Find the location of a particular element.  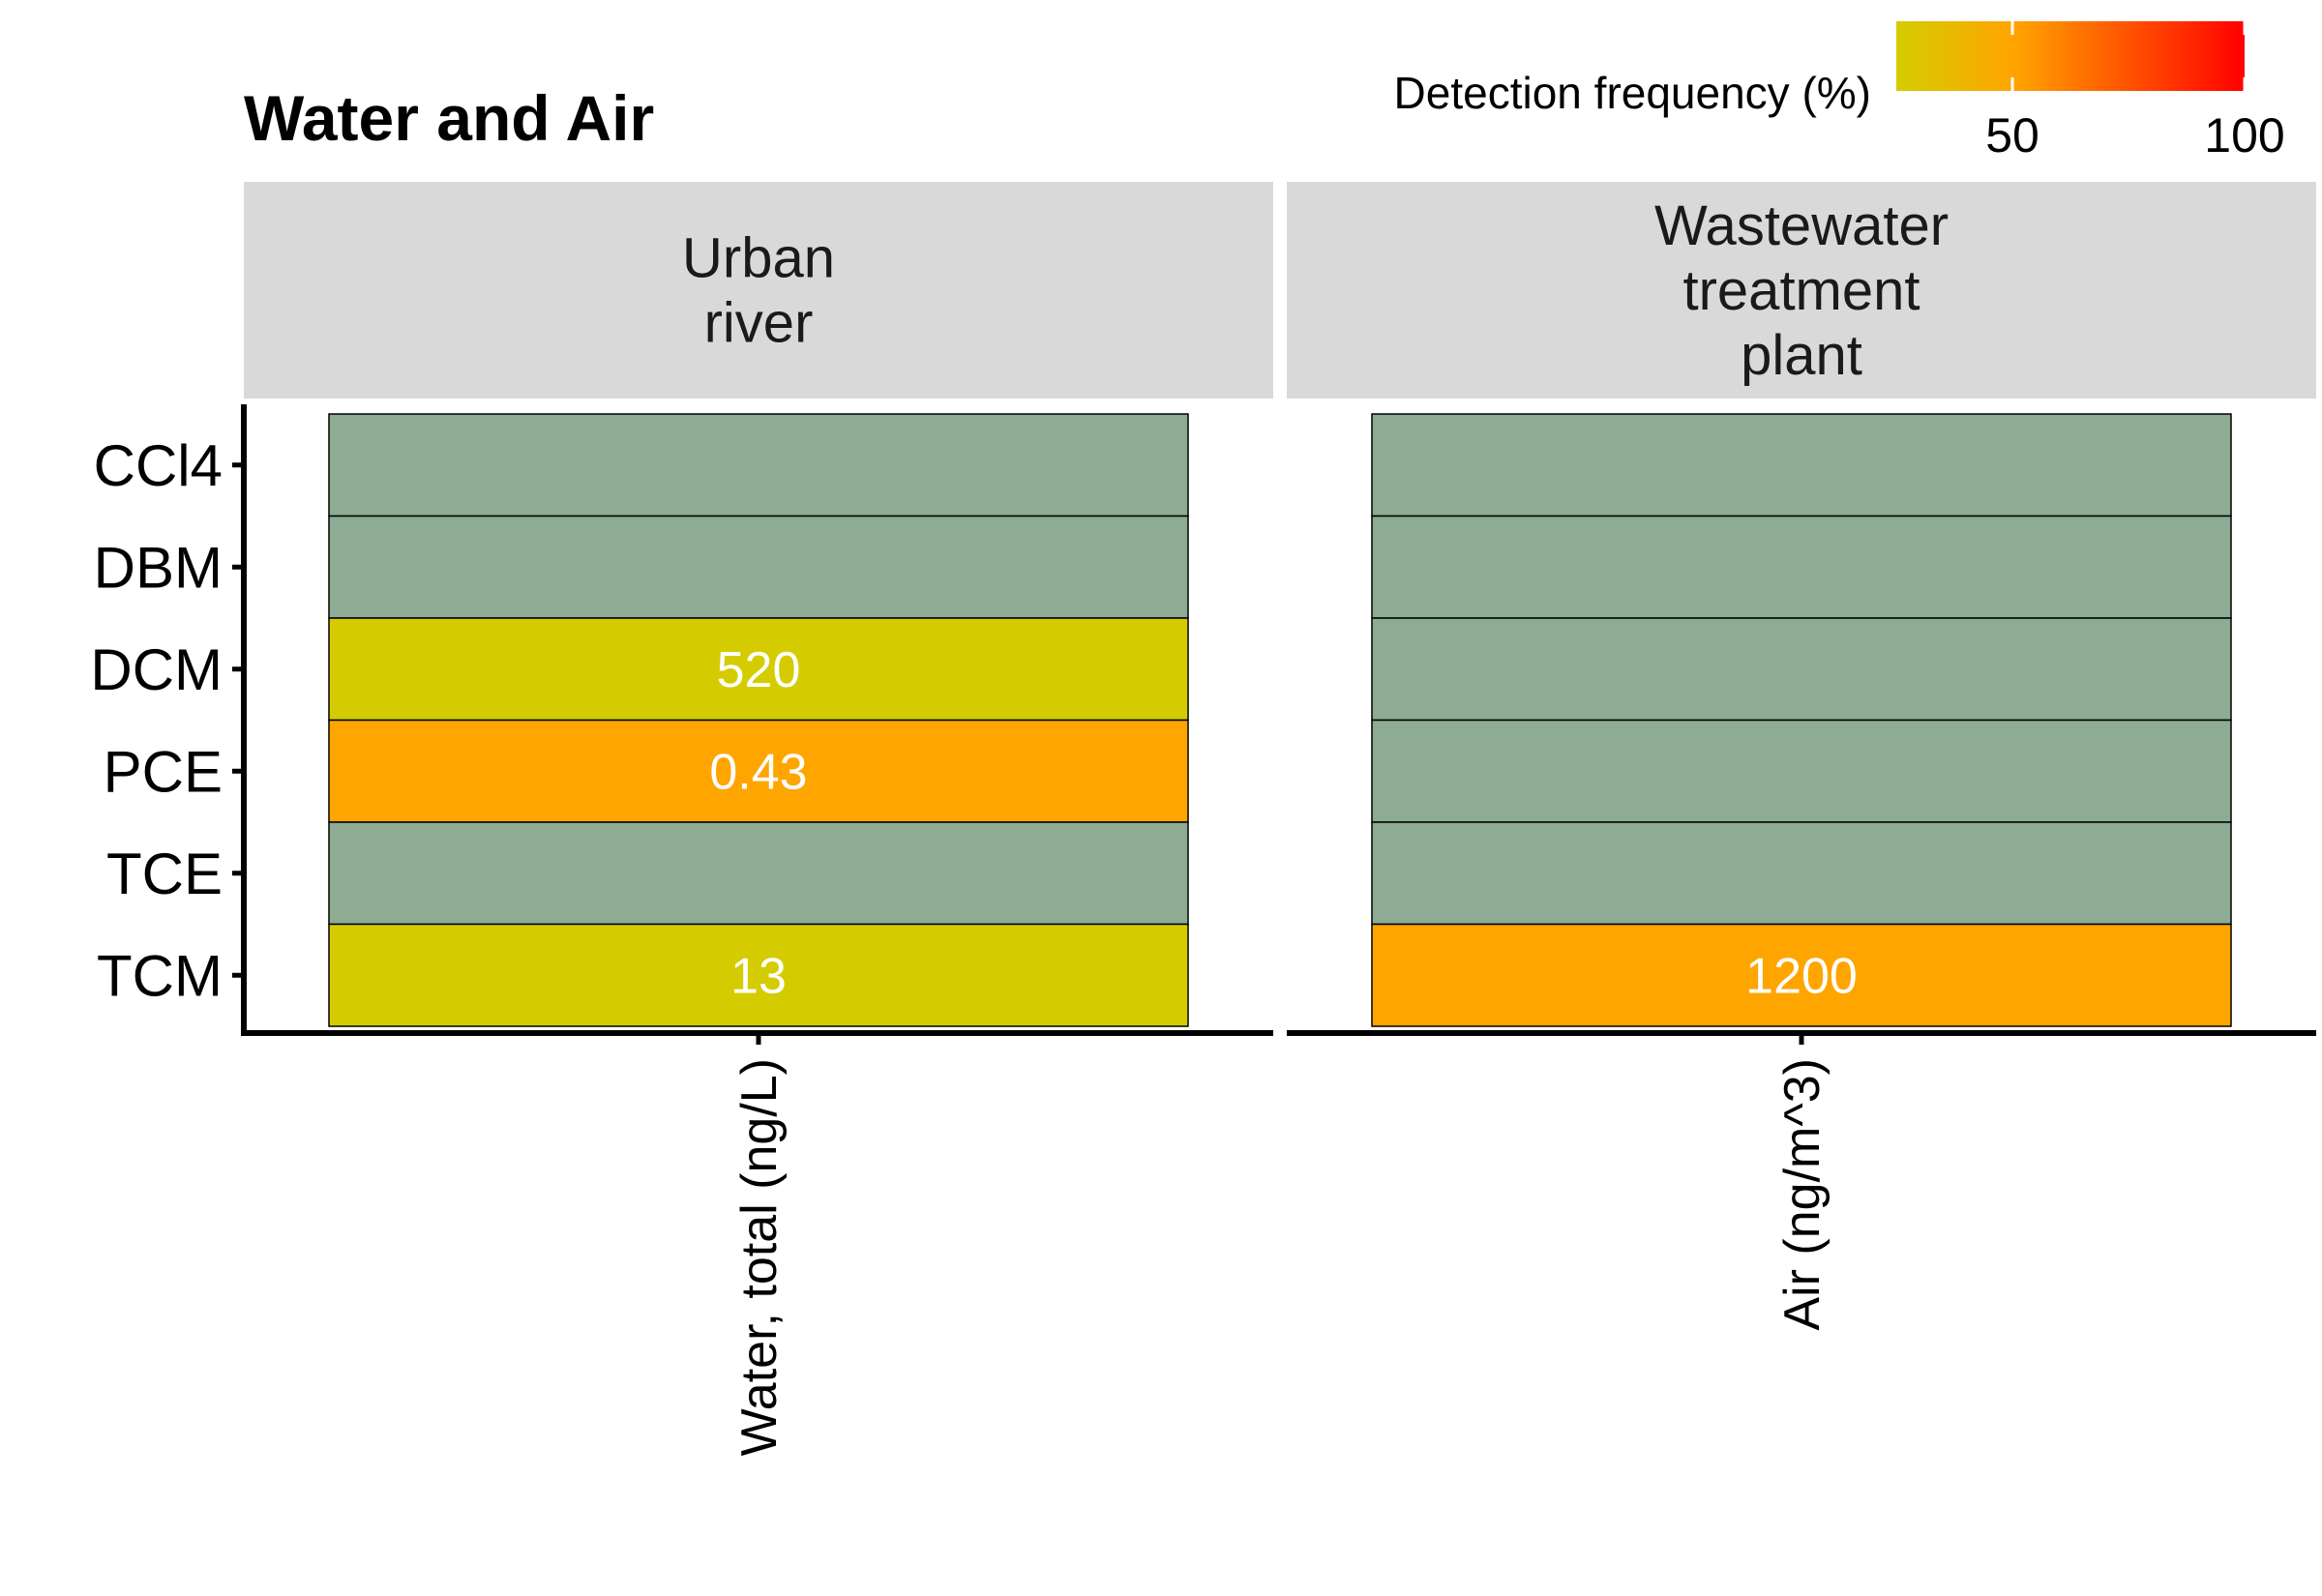

cell-value-label: 1200 is located at coordinates (1801, 976).